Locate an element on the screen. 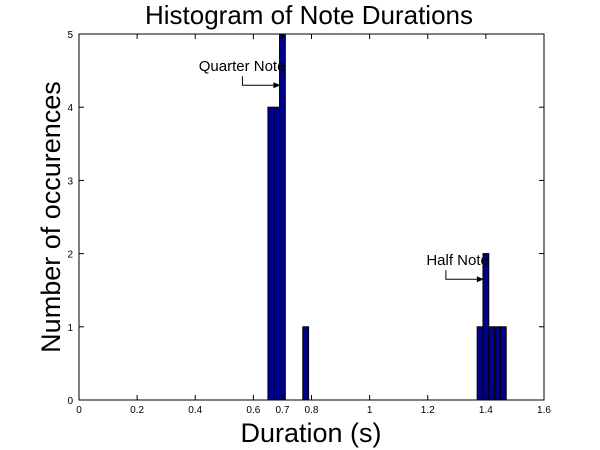 The width and height of the screenshot is (600, 450). x-tick-label: 0.7 is located at coordinates (282, 410).